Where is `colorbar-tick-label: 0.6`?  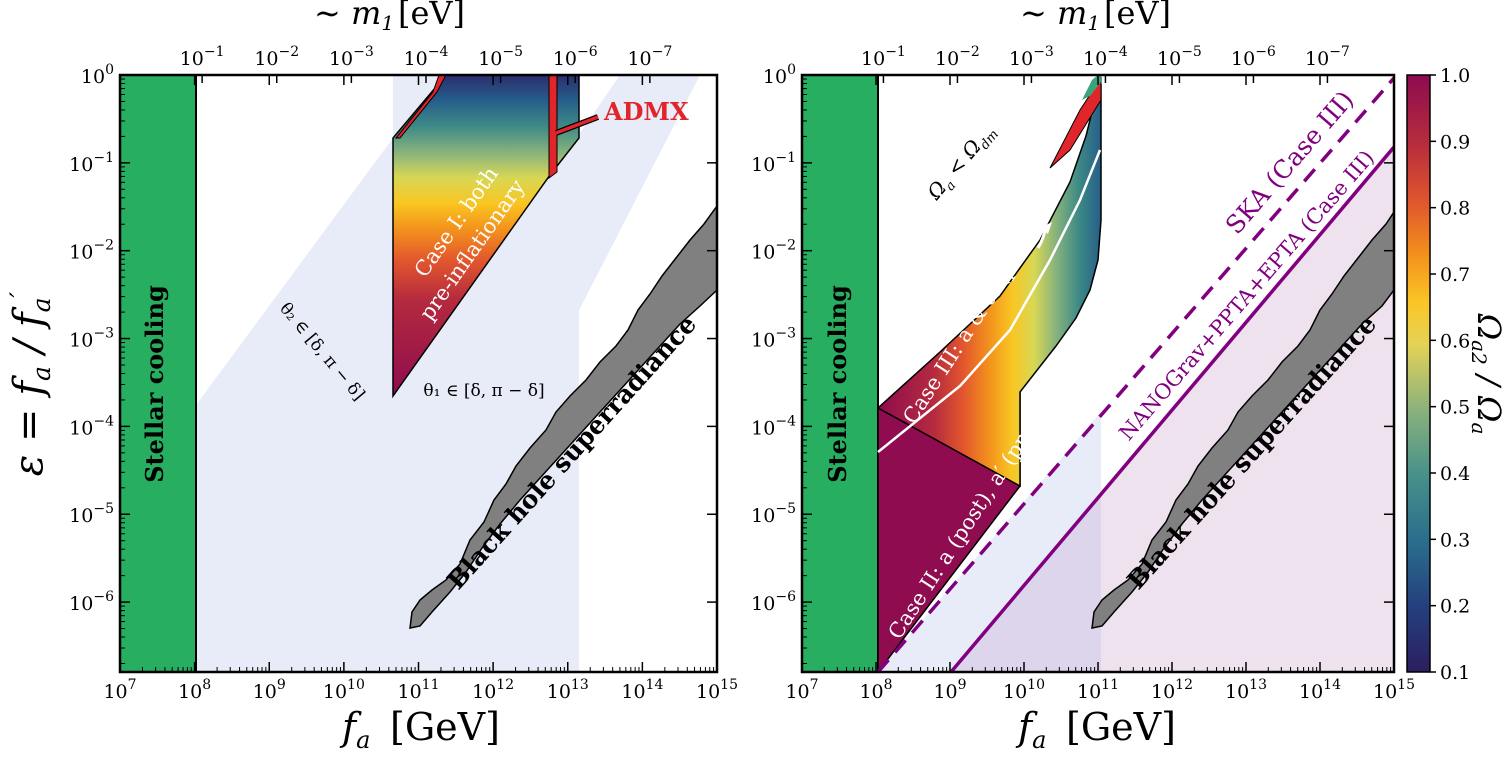
colorbar-tick-label: 0.6 is located at coordinates (1455, 341).